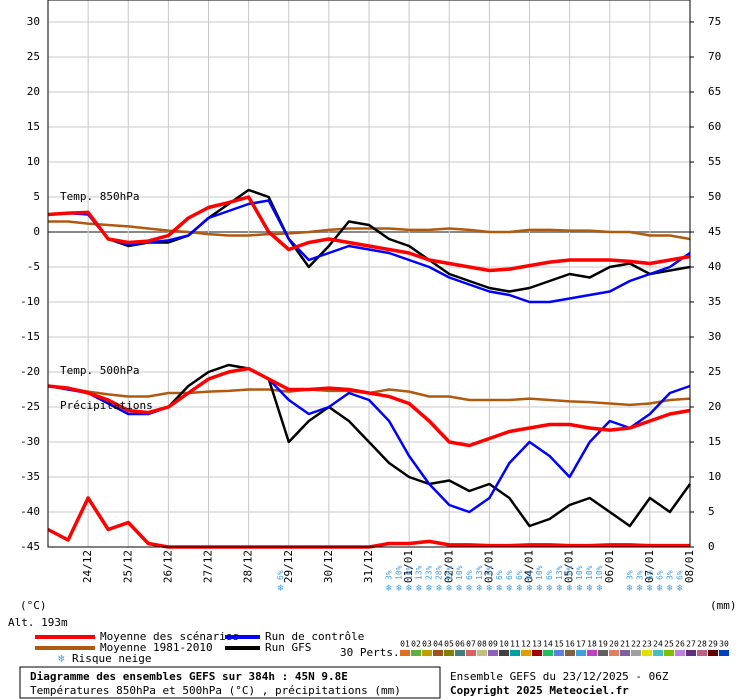 This screenshot has width=740, height=700. I want to click on x-tick-label: 28/12, so click(248, 566).